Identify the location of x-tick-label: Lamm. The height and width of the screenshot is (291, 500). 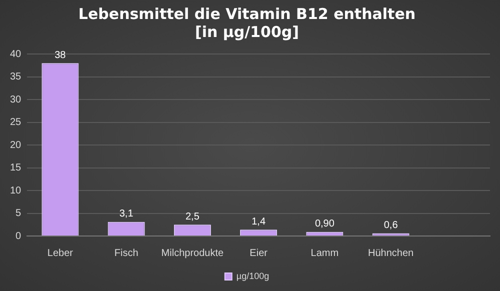
(324, 253).